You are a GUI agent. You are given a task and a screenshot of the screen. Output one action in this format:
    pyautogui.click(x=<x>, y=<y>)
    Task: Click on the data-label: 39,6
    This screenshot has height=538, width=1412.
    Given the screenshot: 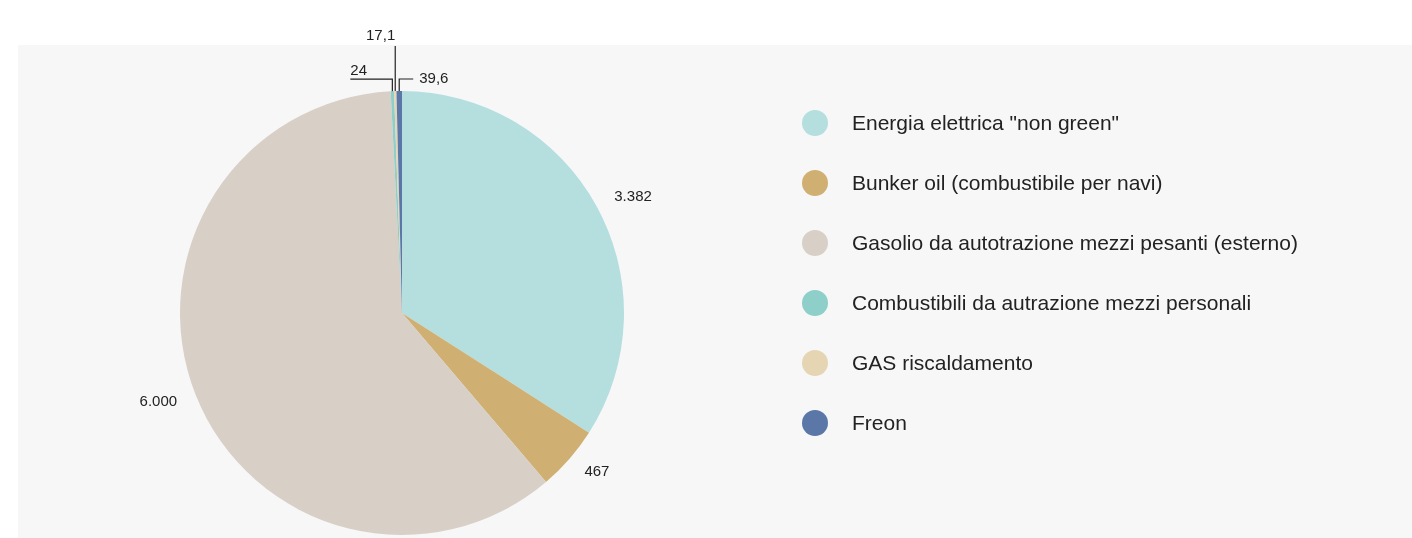 What is the action you would take?
    pyautogui.click(x=434, y=77)
    